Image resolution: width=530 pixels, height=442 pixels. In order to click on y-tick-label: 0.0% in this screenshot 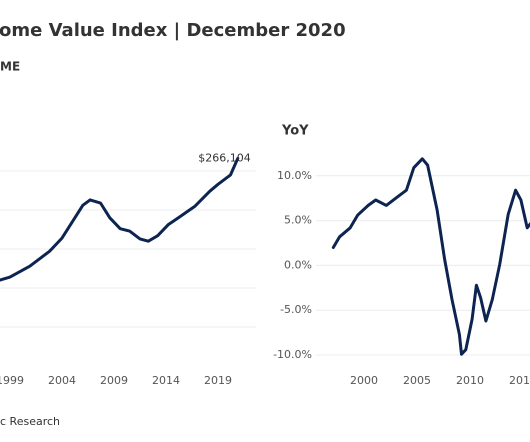, I will do `click(298, 264)`.